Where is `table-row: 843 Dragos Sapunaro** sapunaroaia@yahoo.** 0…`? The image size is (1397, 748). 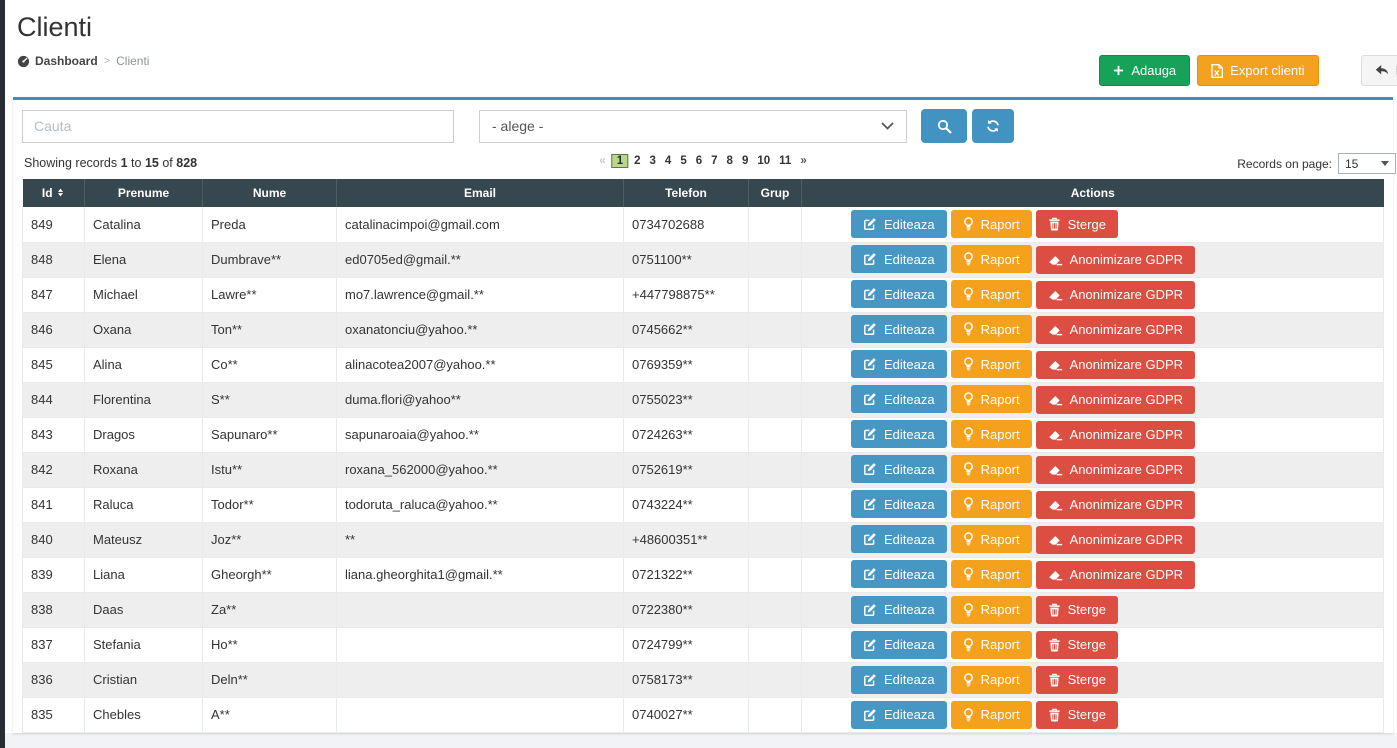 table-row: 843 Dragos Sapunaro** sapunaroaia@yahoo.** 0… is located at coordinates (703, 435).